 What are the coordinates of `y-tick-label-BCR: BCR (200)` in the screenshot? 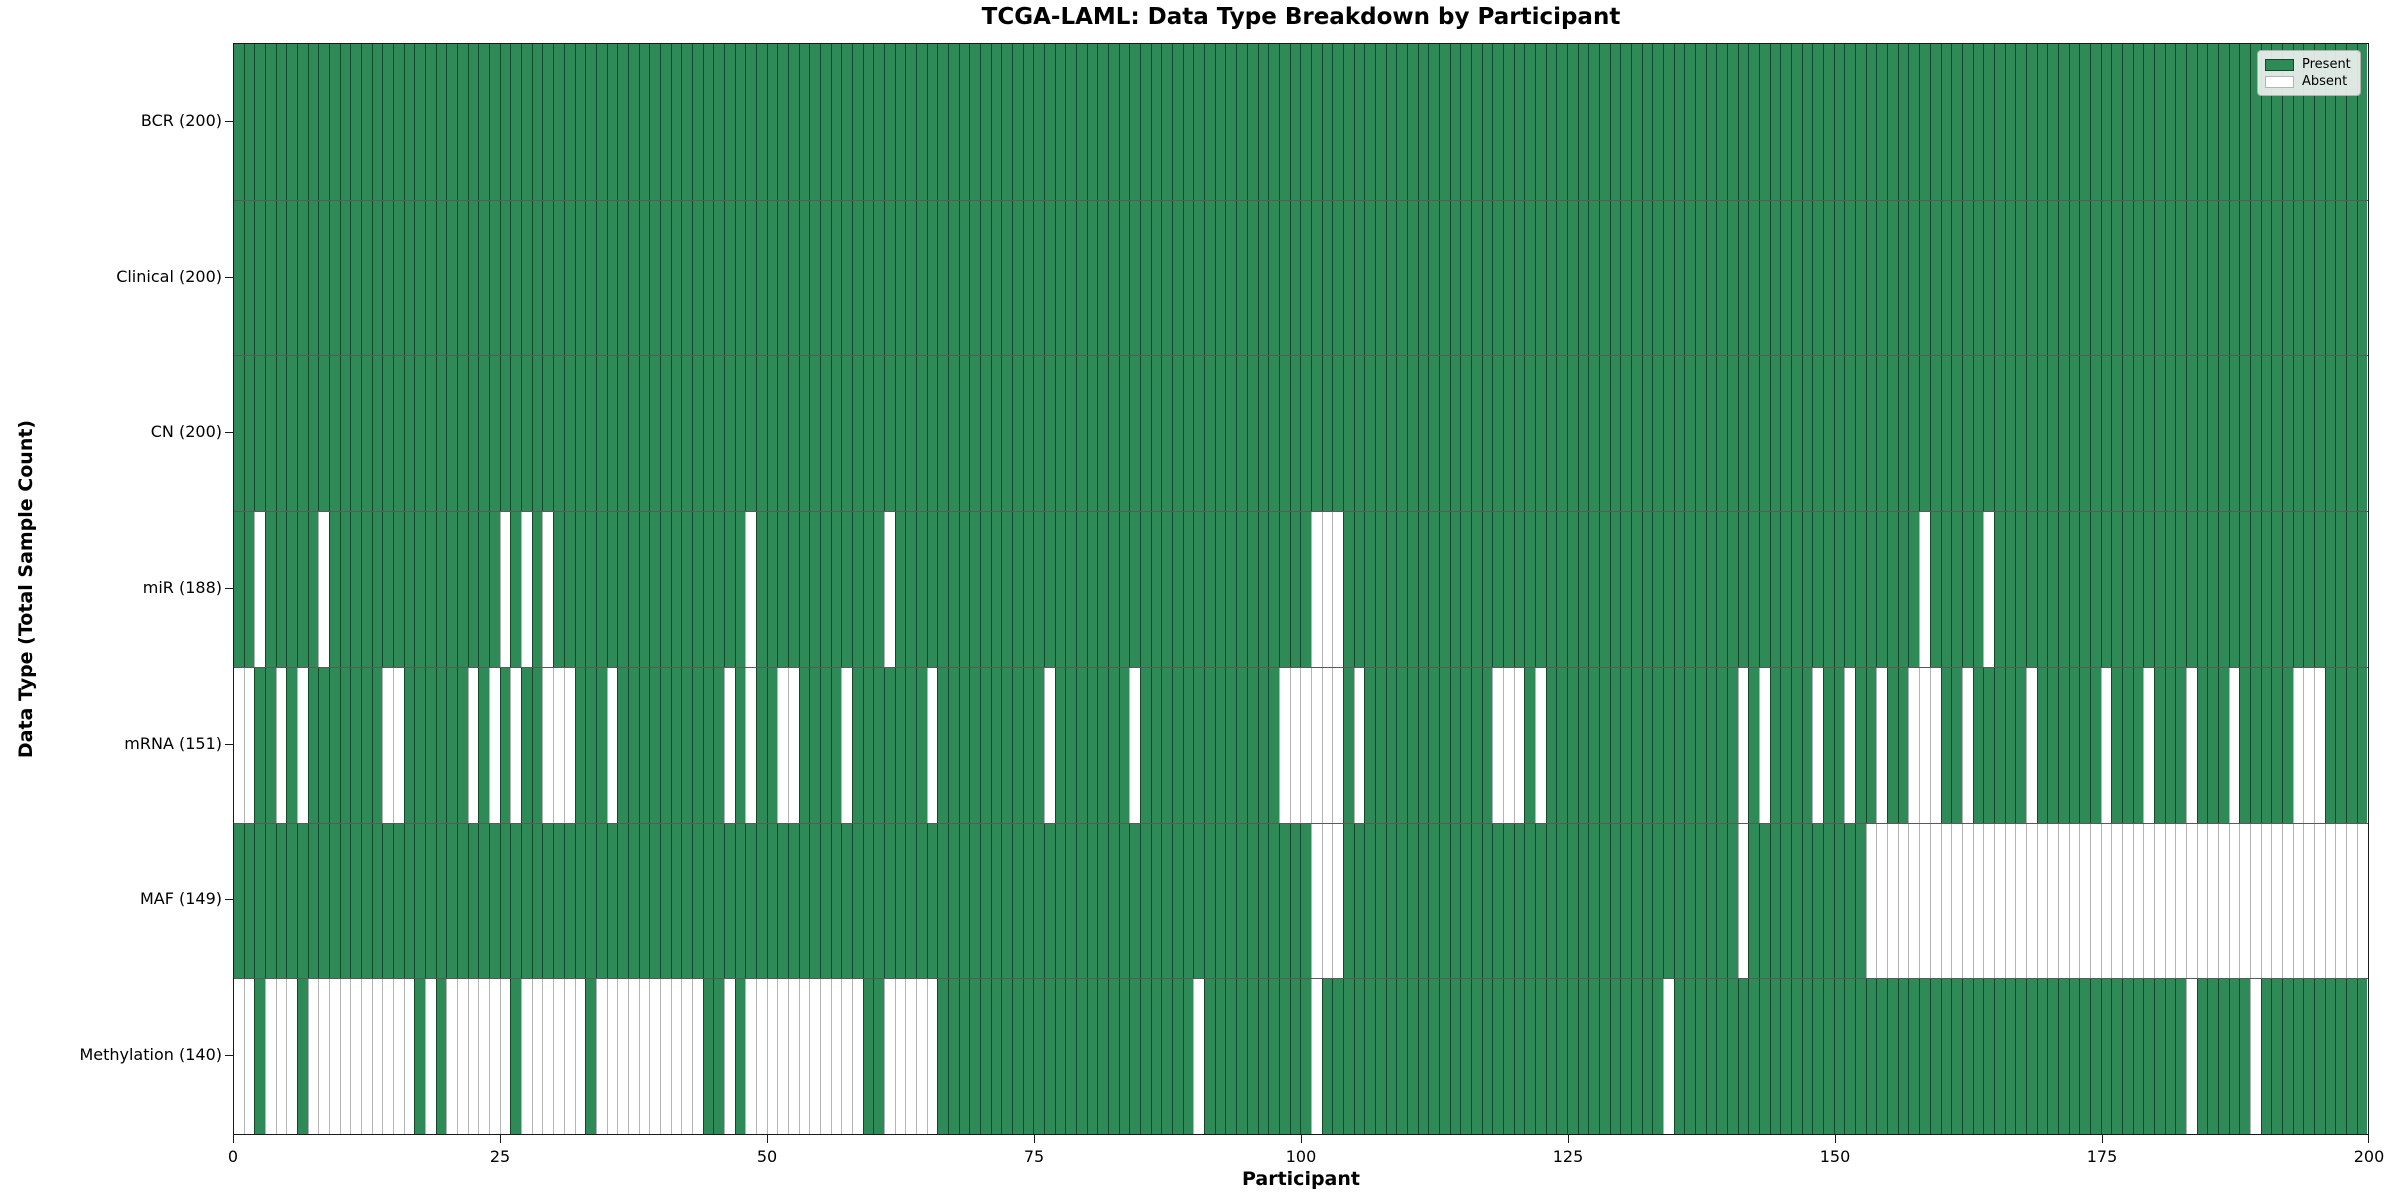 It's located at (181, 120).